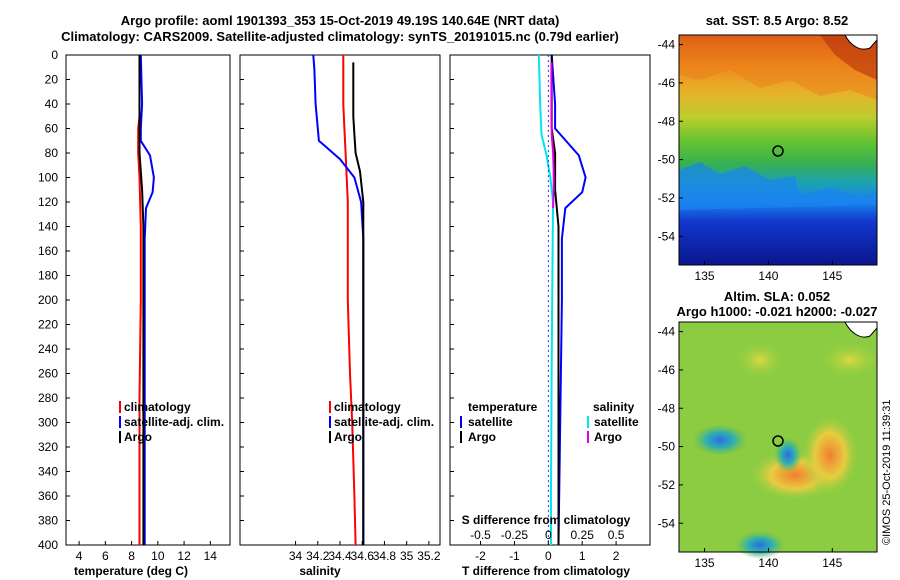 Image resolution: width=900 pixels, height=580 pixels. What do you see at coordinates (296, 556) in the screenshot?
I see `x-tick-label: 34` at bounding box center [296, 556].